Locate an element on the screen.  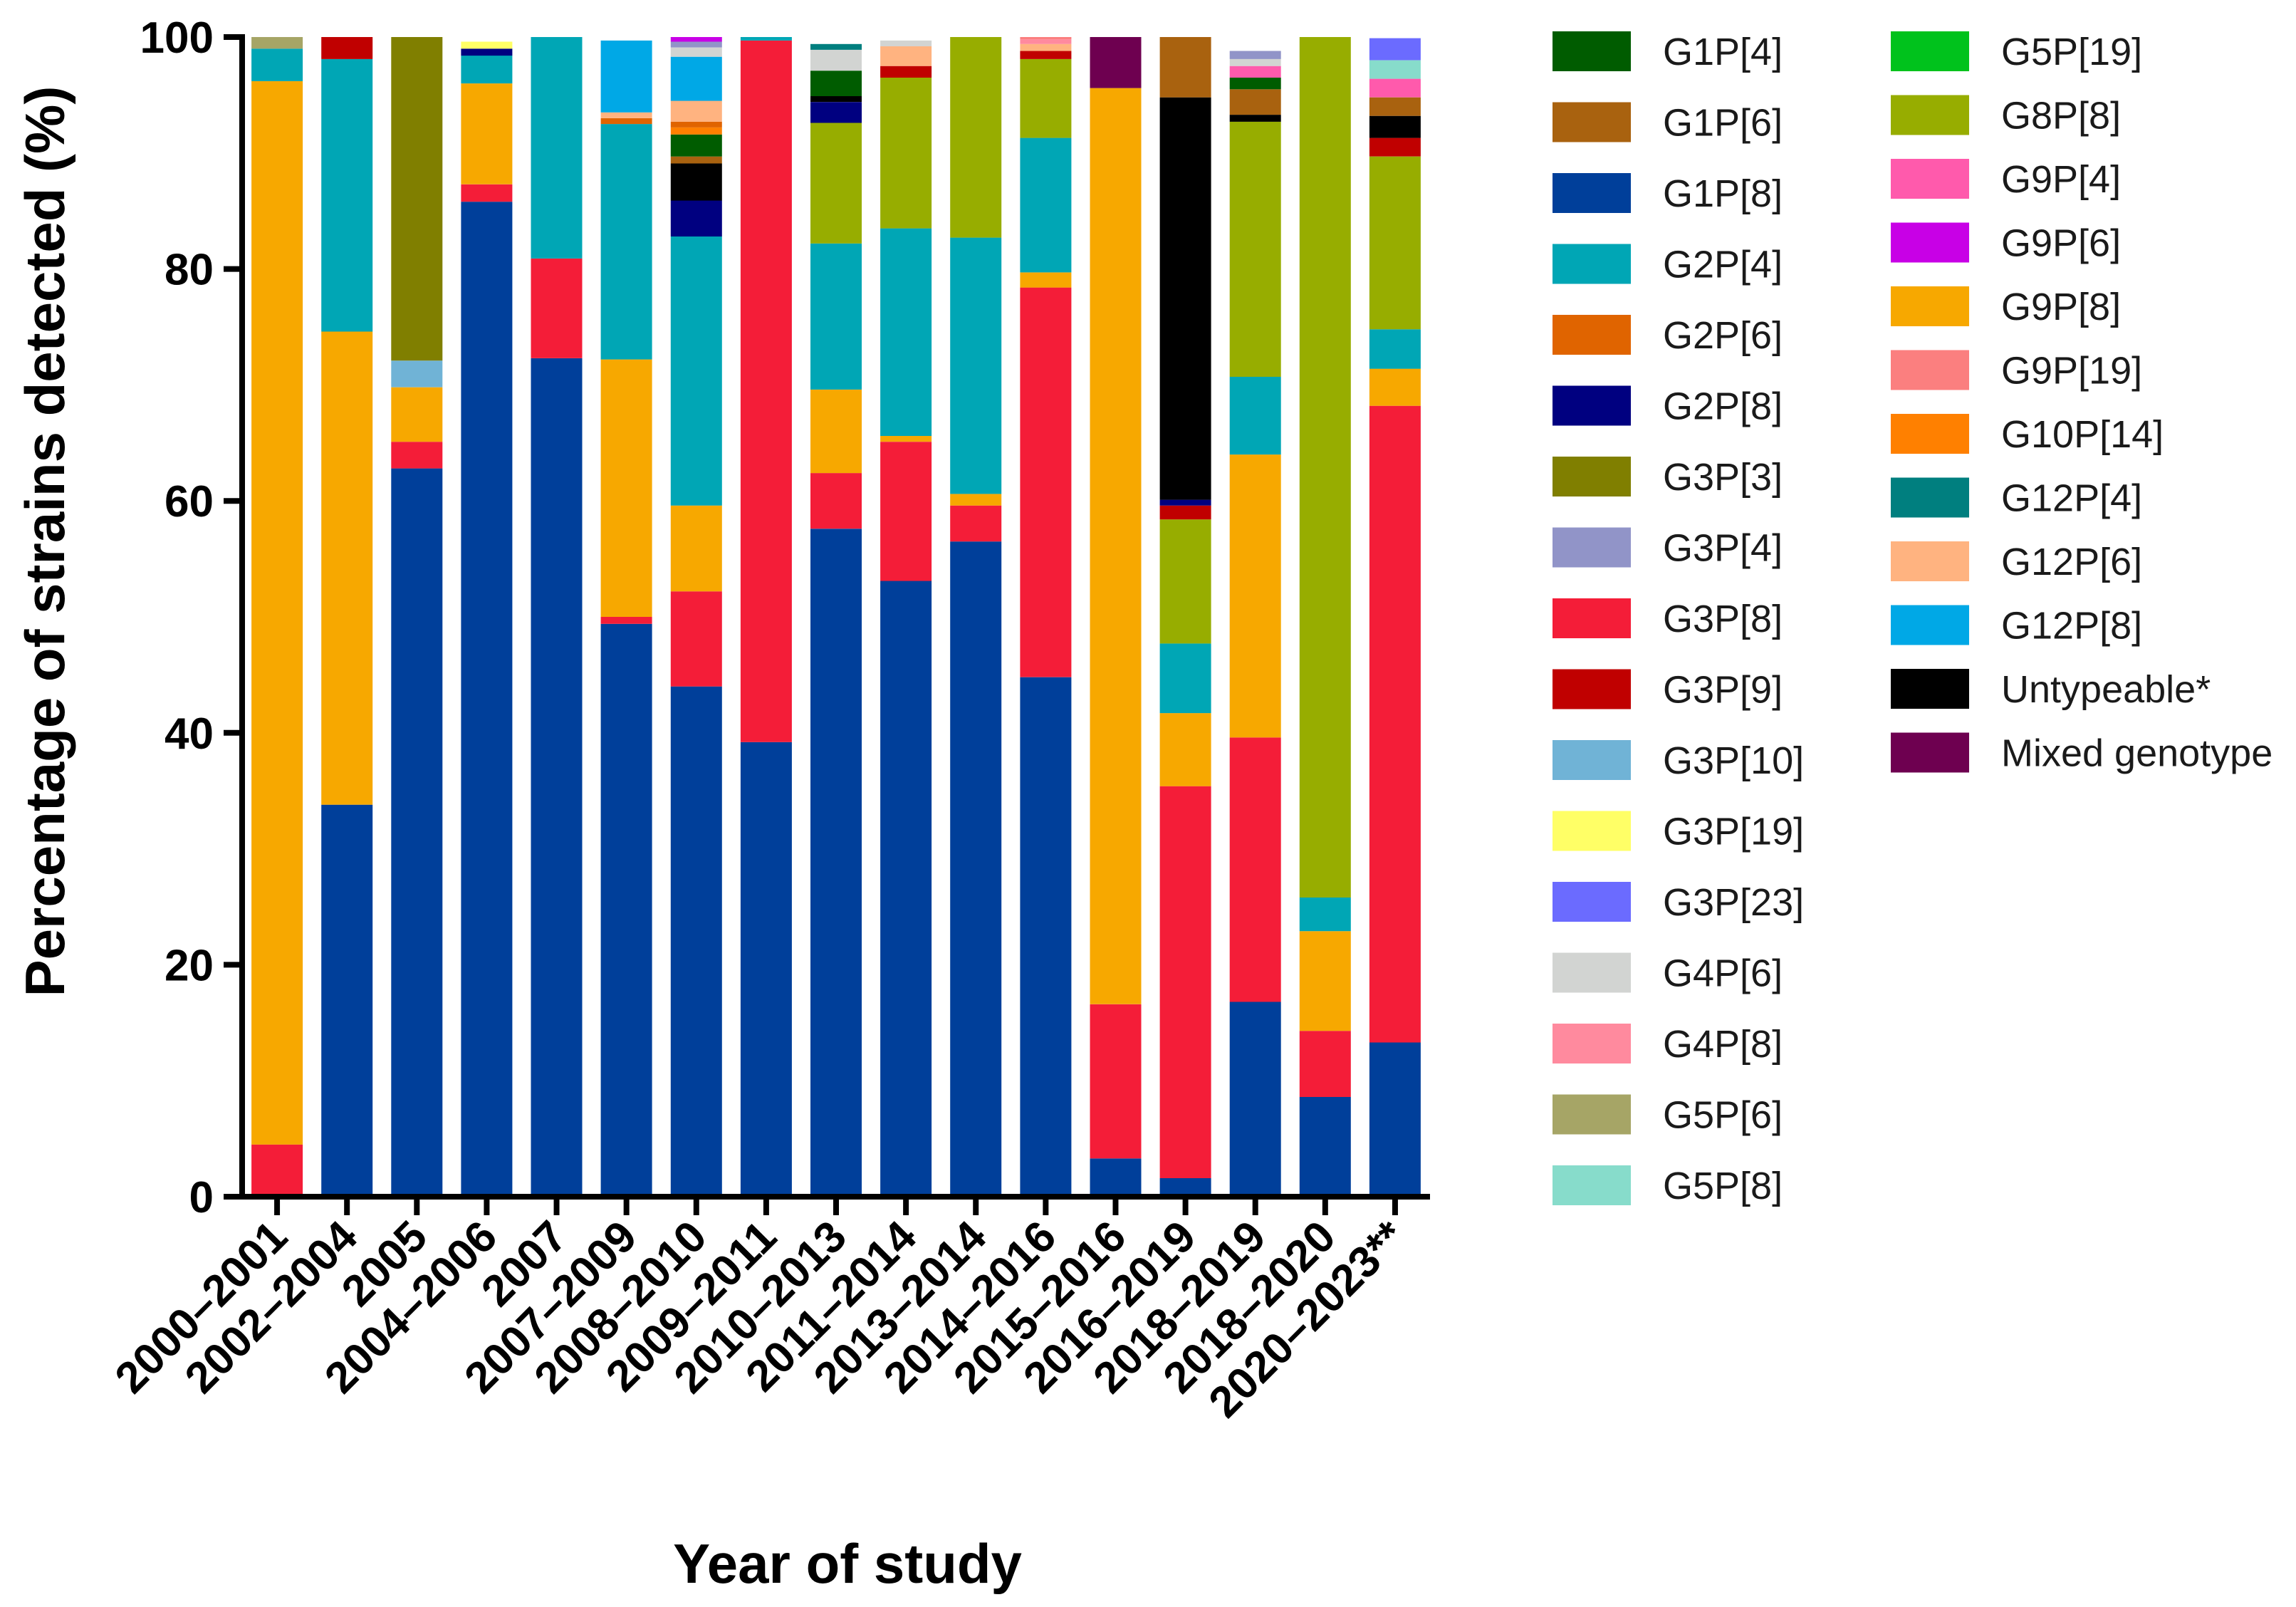
legend-item-g1p-6: G1P[6] is located at coordinates (1668, 123).